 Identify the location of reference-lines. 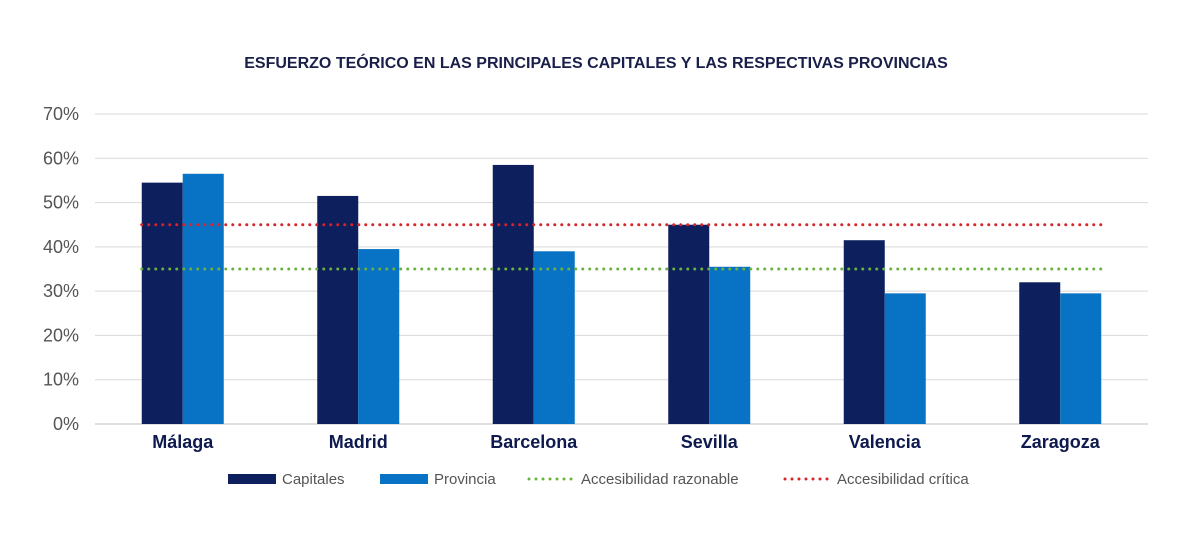
(621, 247).